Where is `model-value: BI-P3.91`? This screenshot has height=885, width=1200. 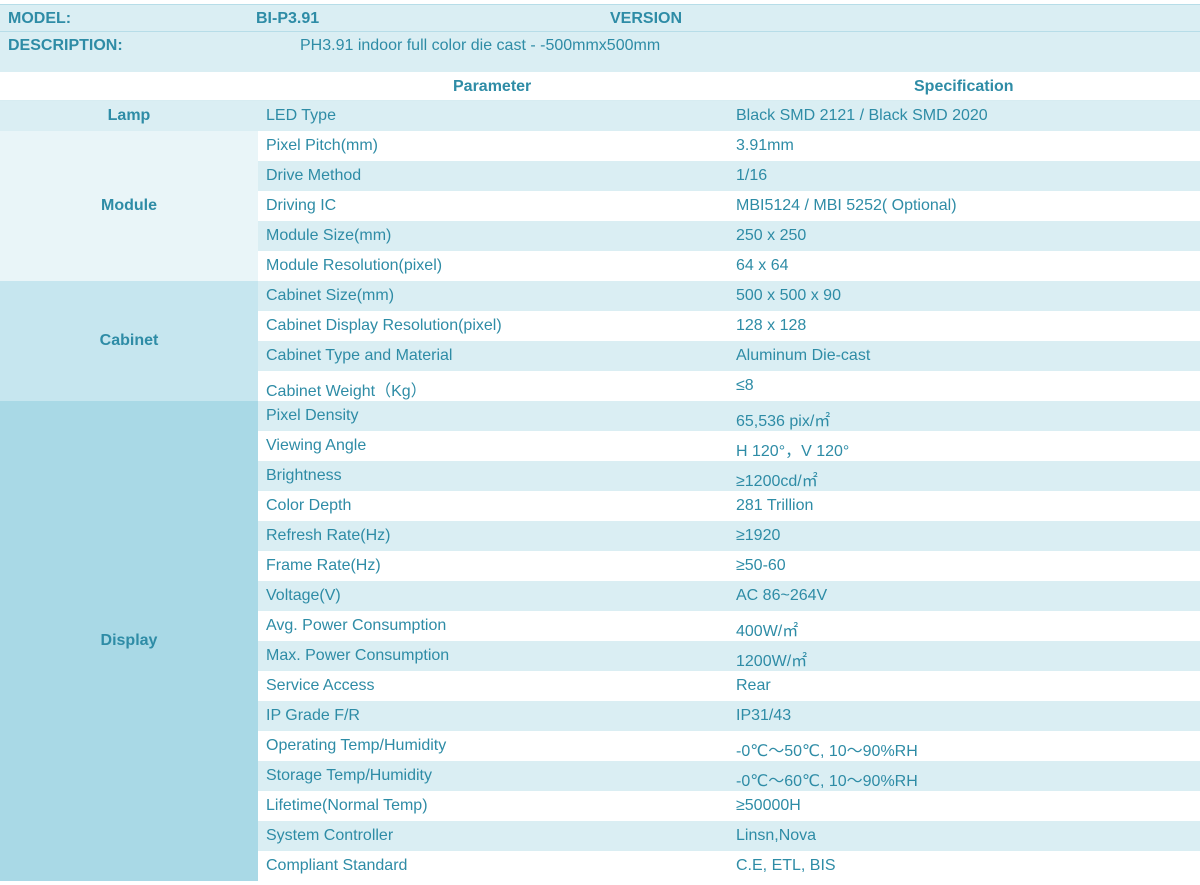
model-value: BI-P3.91 is located at coordinates (288, 18).